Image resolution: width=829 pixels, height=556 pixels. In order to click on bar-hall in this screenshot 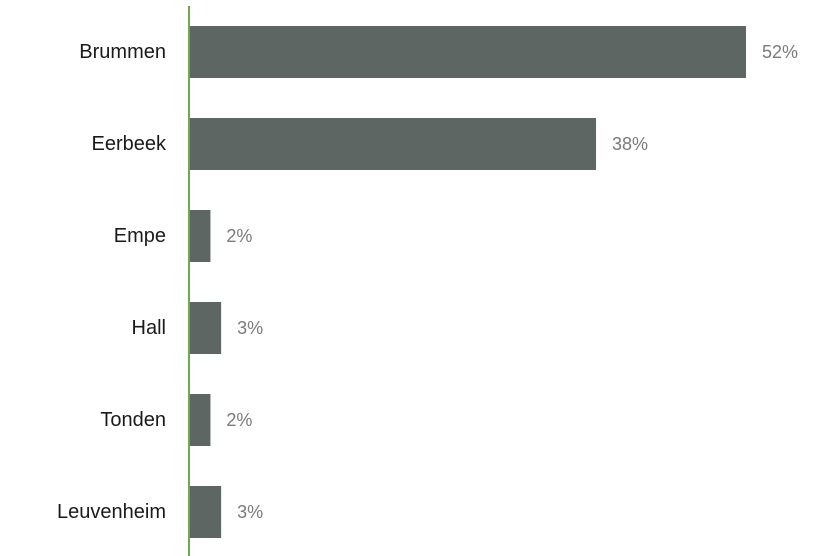, I will do `click(205, 328)`.